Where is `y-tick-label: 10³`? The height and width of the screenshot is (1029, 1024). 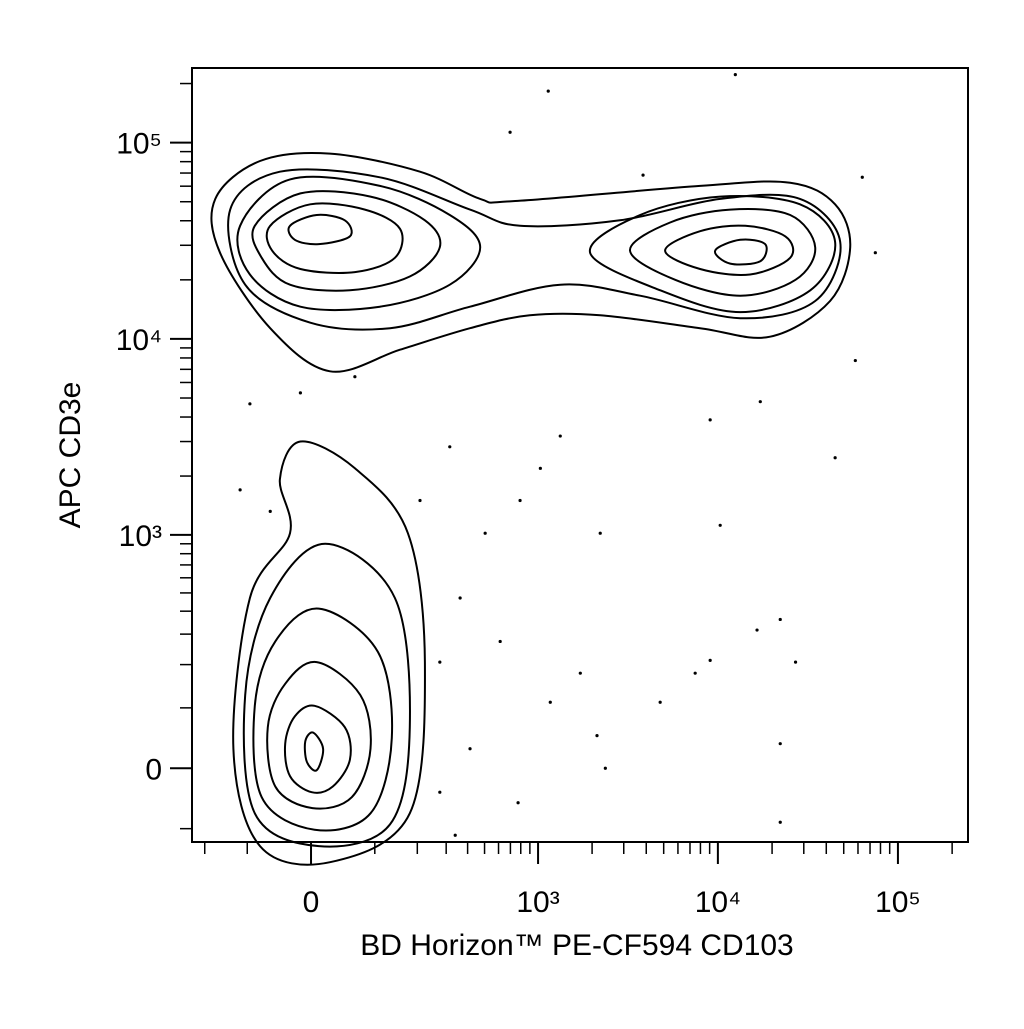 y-tick-label: 10³ is located at coordinates (140, 536).